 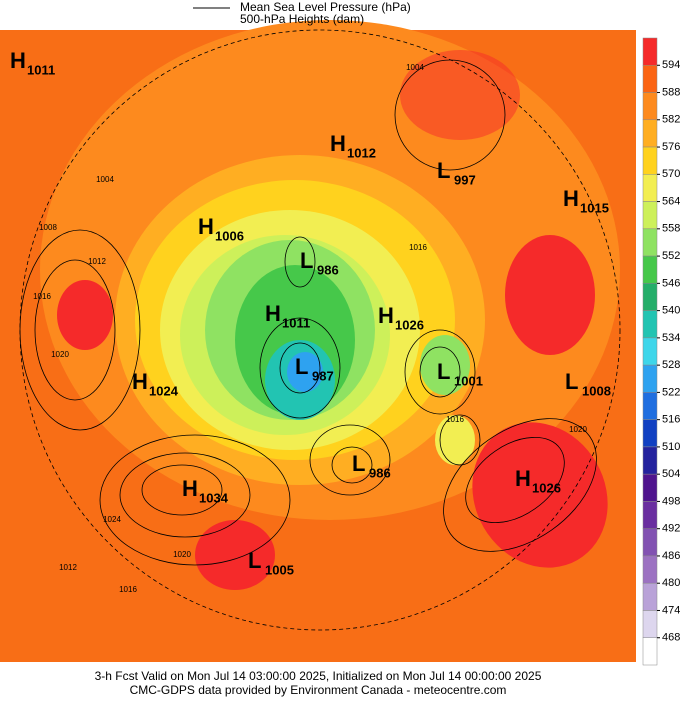 What do you see at coordinates (671, 420) in the screenshot?
I see `colorbar-label: 516` at bounding box center [671, 420].